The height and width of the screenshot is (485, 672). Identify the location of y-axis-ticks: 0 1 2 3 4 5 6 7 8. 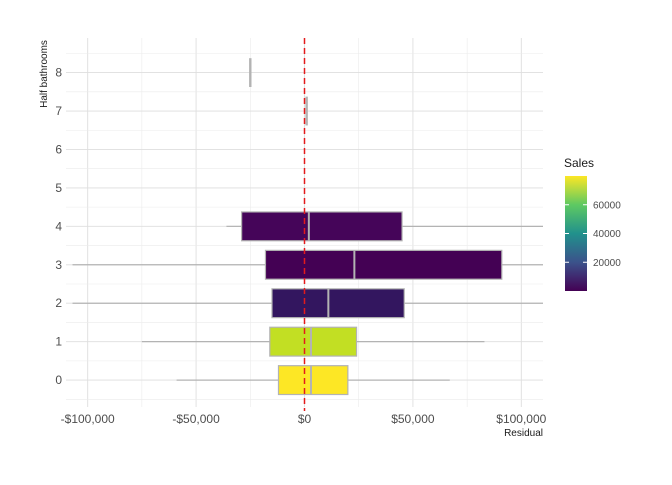
(58, 227).